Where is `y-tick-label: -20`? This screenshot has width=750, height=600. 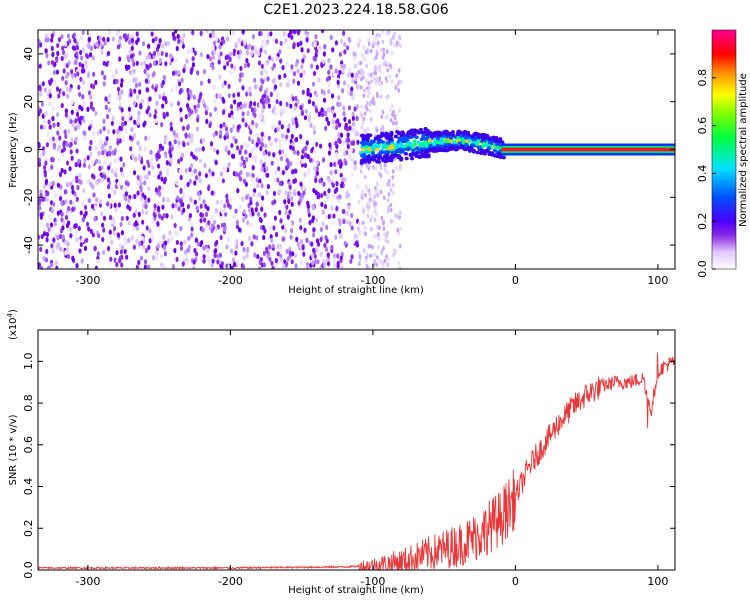 y-tick-label: -20 is located at coordinates (28, 197).